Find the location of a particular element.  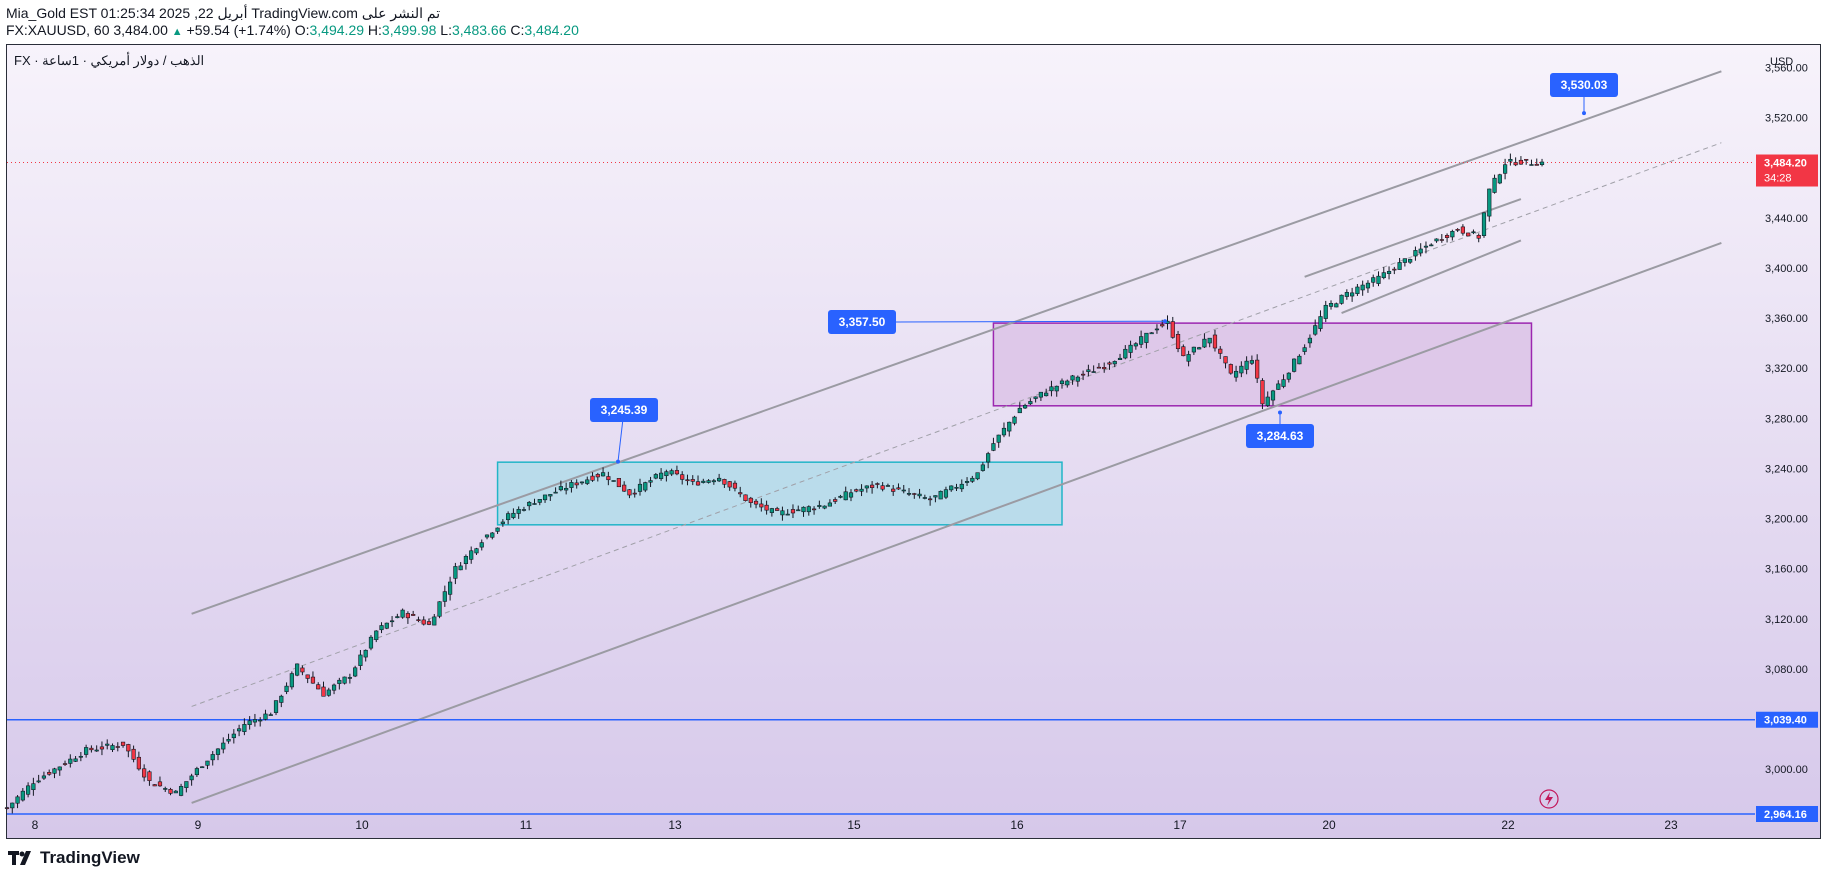

symbol-label: FX:XAUUSD, 60 is located at coordinates (58, 30).